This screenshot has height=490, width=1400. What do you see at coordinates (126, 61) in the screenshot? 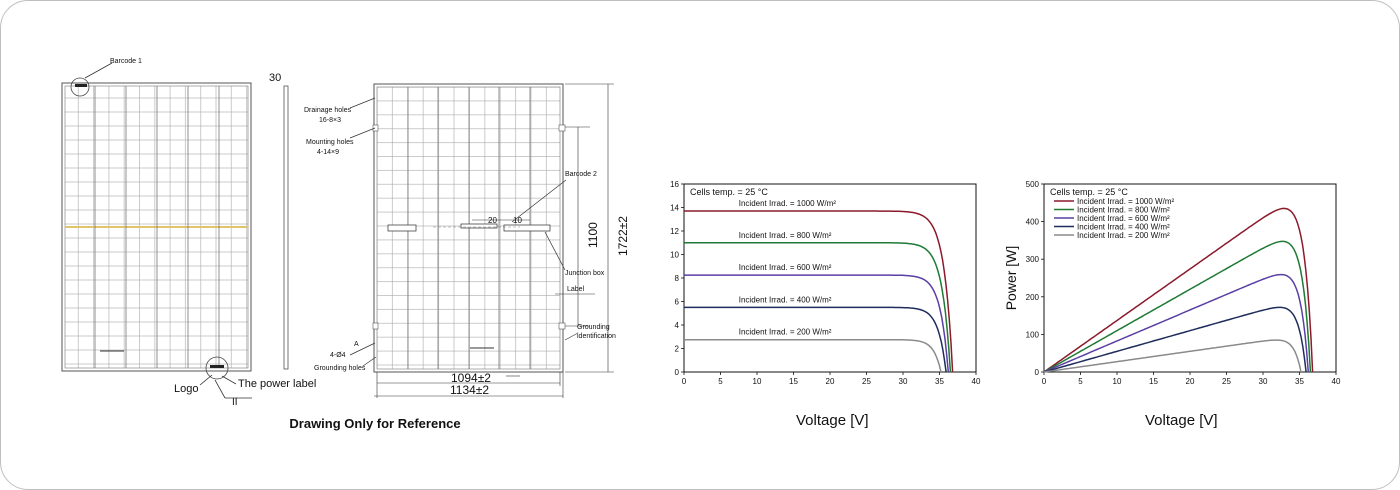
I see `barcode1-label: Barcode 1` at bounding box center [126, 61].